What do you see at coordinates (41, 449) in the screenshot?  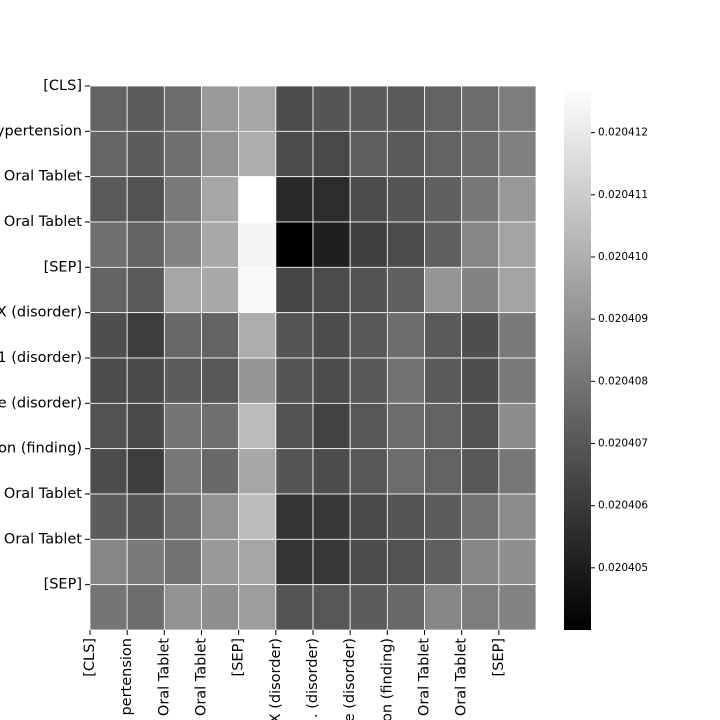 I see `row-tick-label: on (finding)` at bounding box center [41, 449].